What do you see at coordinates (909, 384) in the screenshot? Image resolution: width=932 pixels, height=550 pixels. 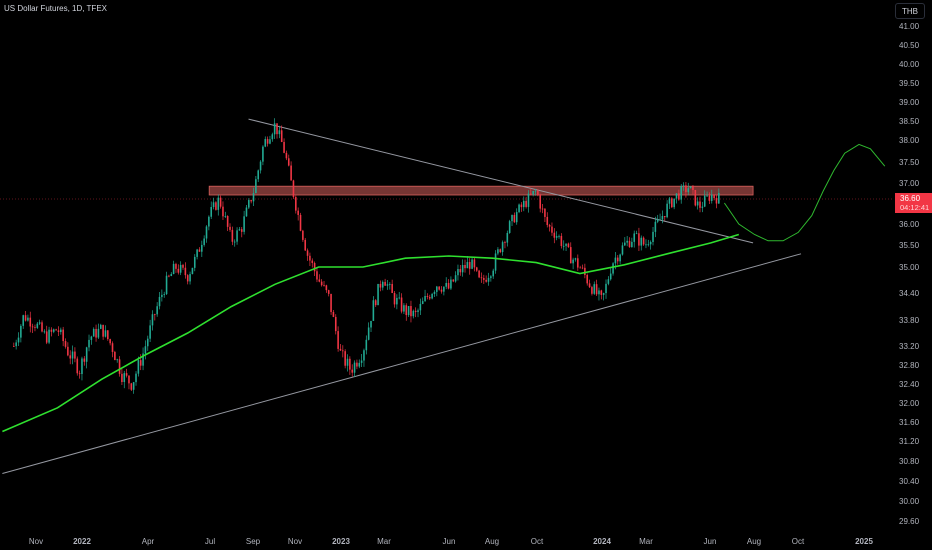 I see `price-tick-label: 32.40` at bounding box center [909, 384].